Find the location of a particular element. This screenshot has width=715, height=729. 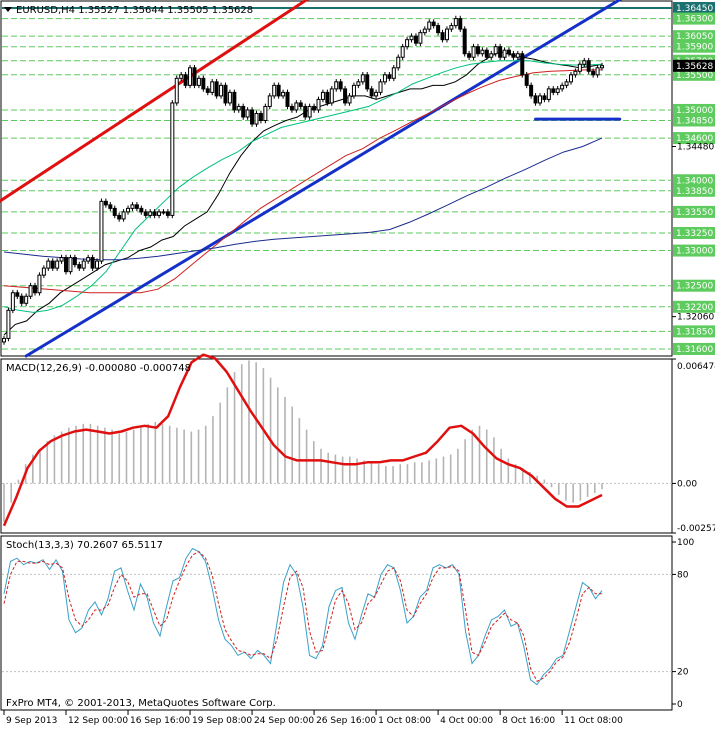

time-tick-label: 8 Oct 16:00 is located at coordinates (528, 721).